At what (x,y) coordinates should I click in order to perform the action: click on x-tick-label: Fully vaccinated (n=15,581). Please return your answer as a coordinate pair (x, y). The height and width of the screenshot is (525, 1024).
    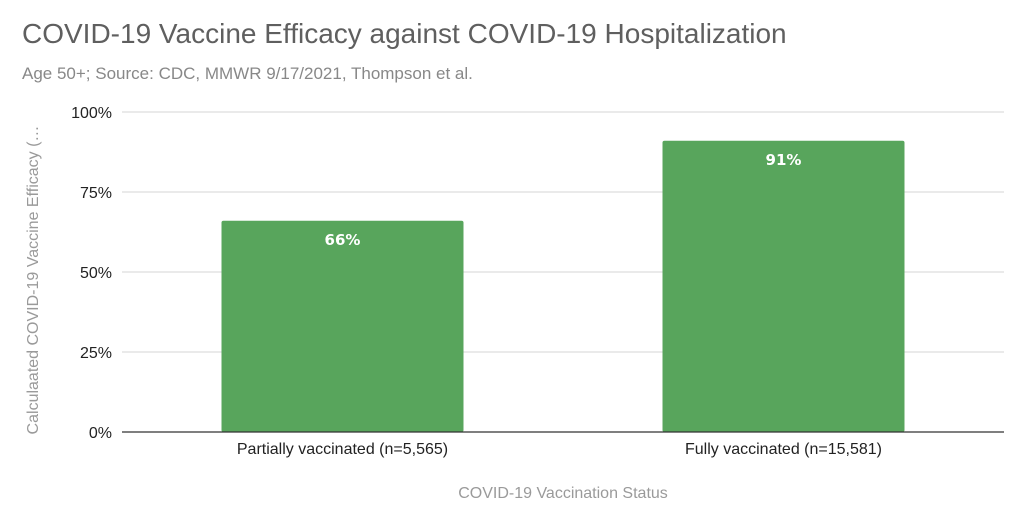
    Looking at the image, I should click on (783, 449).